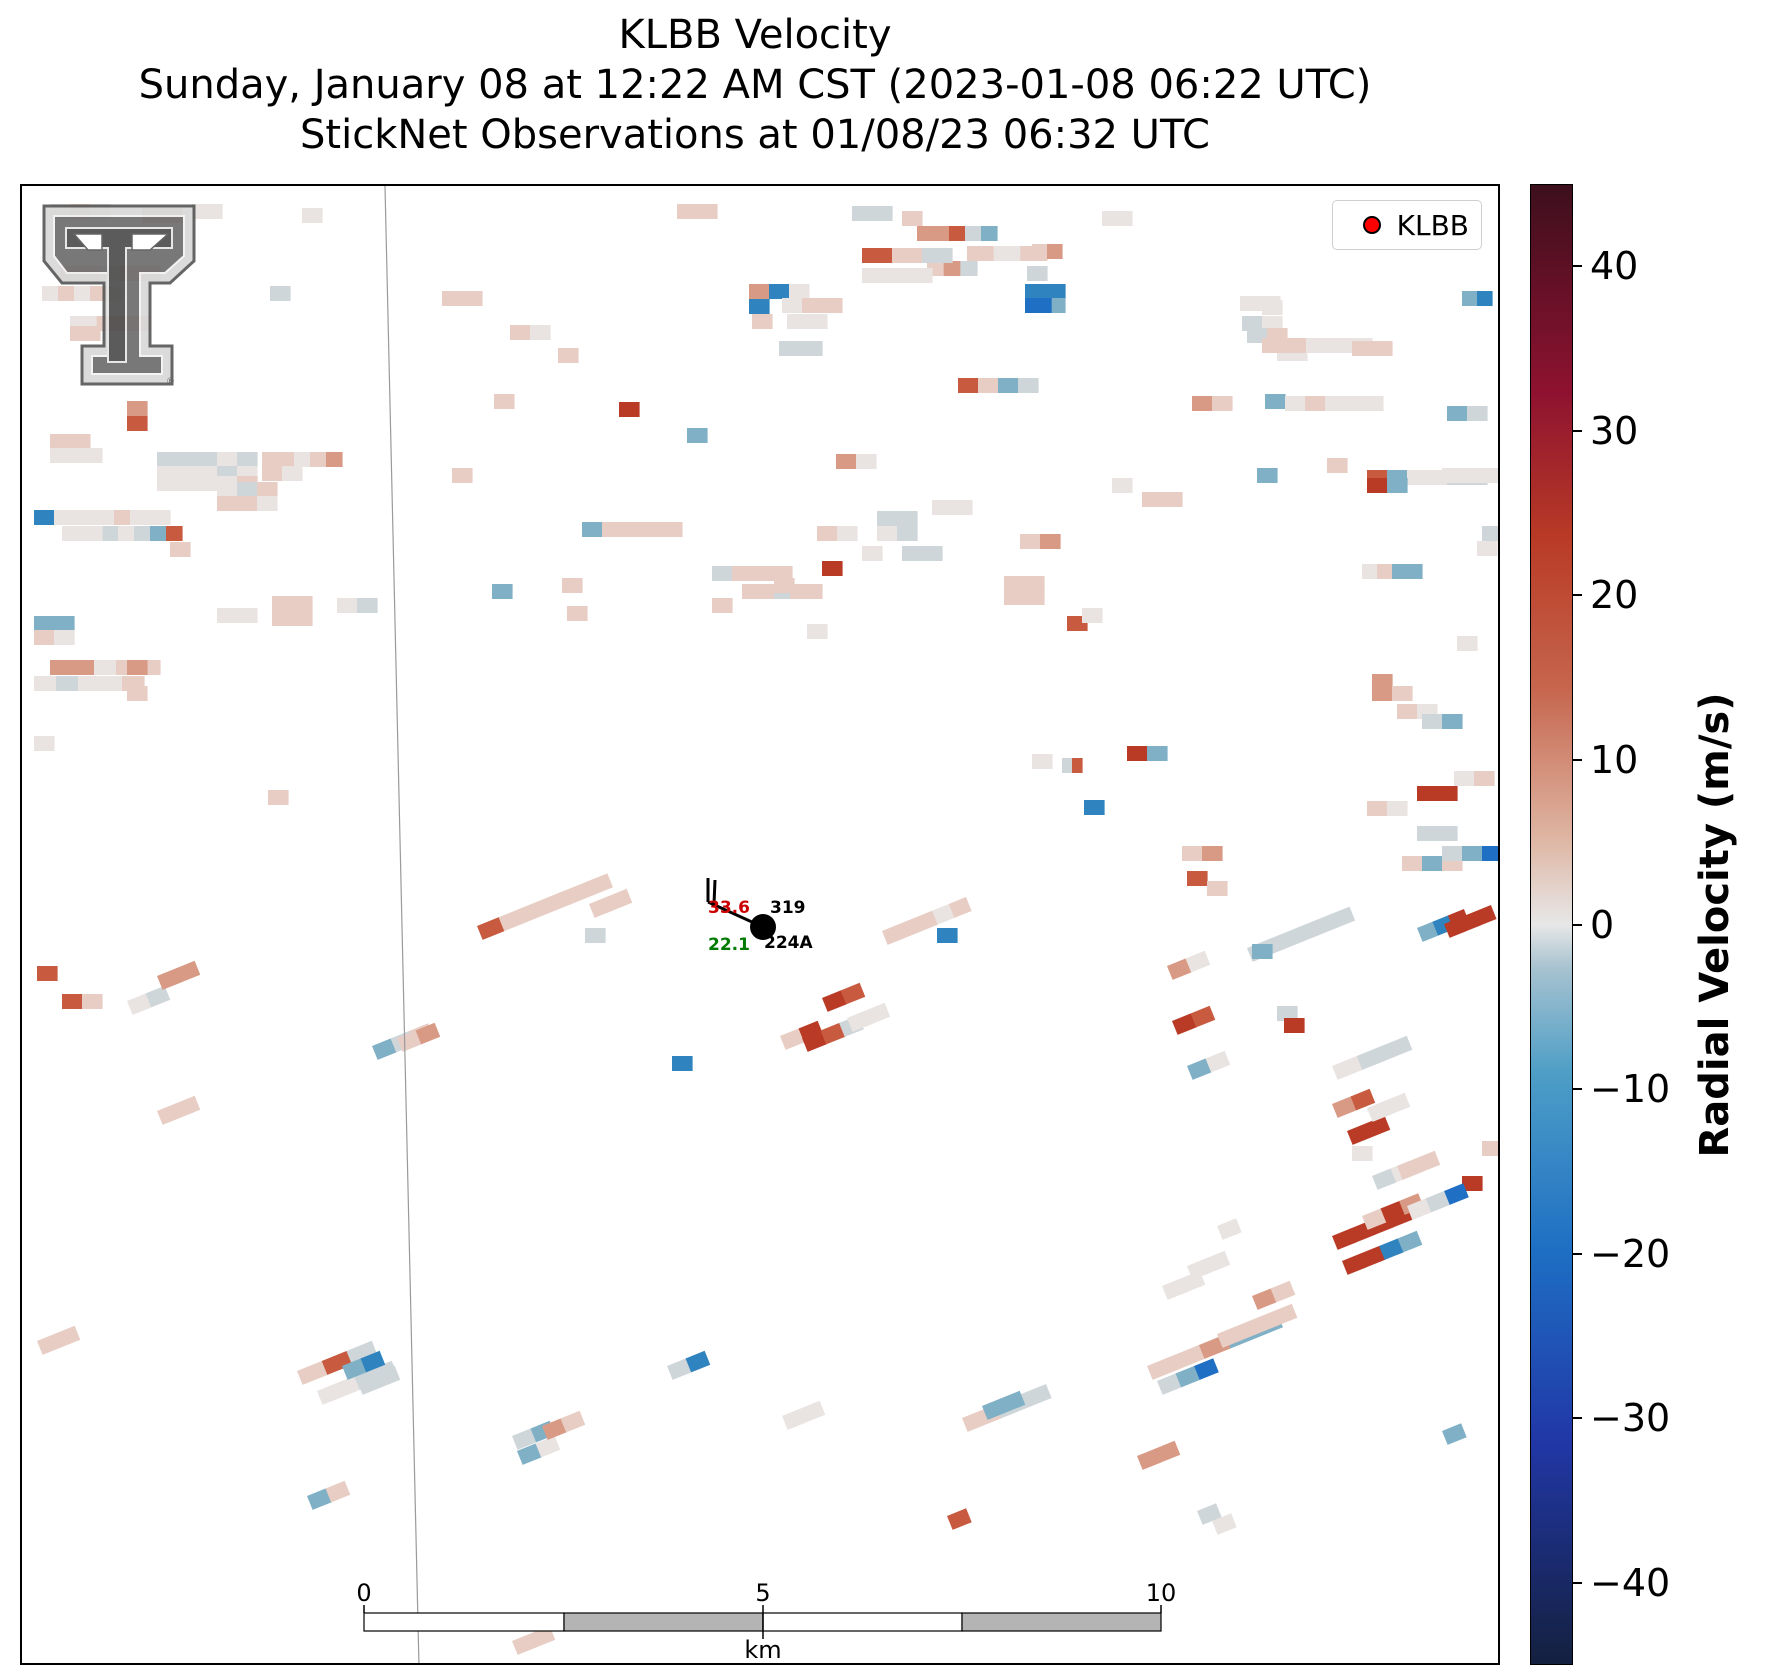 This screenshot has width=1773, height=1680. What do you see at coordinates (729, 945) in the screenshot?
I see `station-dewpoint: 22.1` at bounding box center [729, 945].